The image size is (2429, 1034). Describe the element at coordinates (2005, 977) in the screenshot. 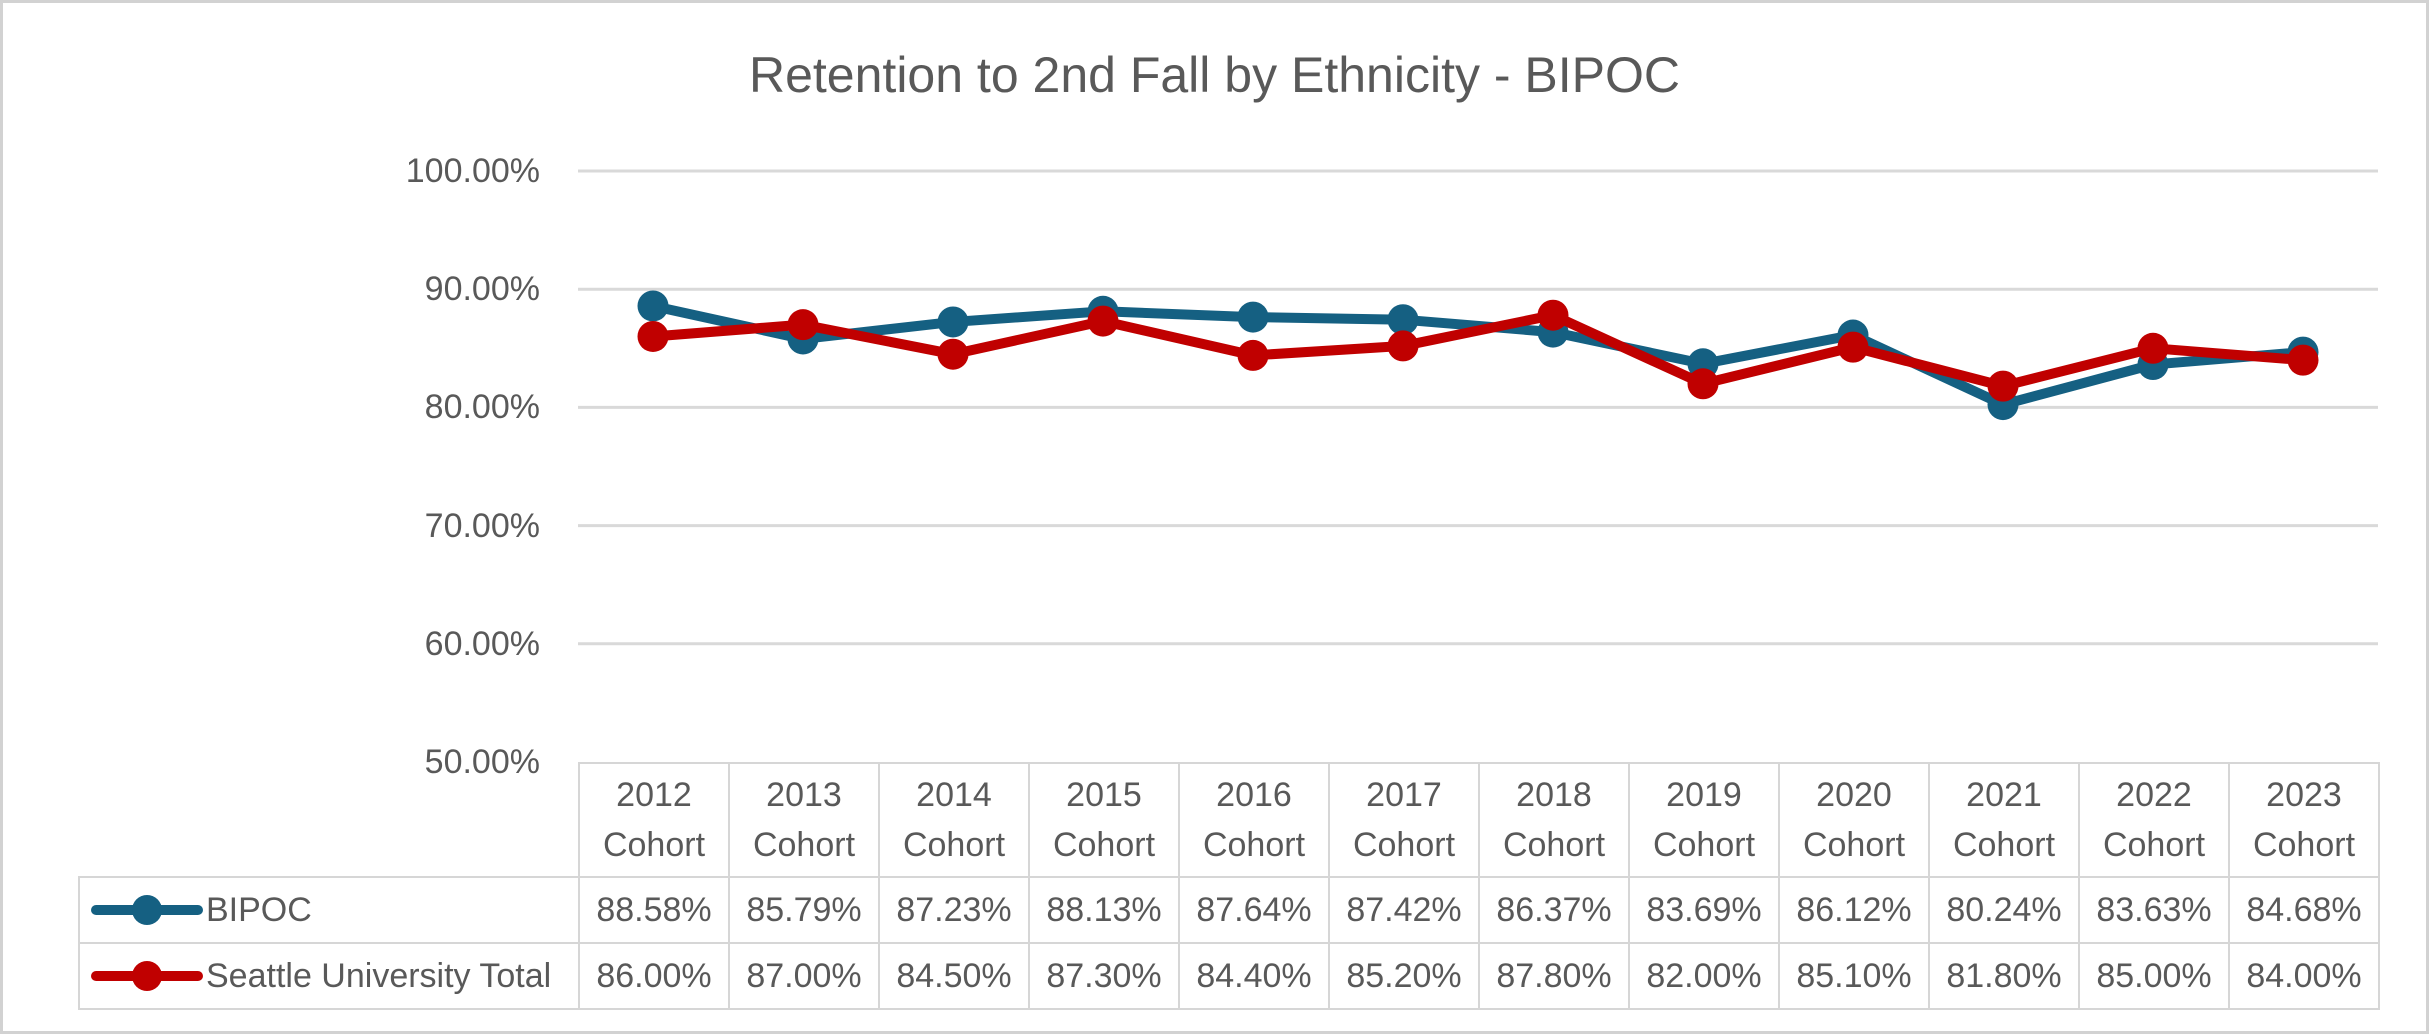

I see `table-value-cell: 81.80%` at that location.